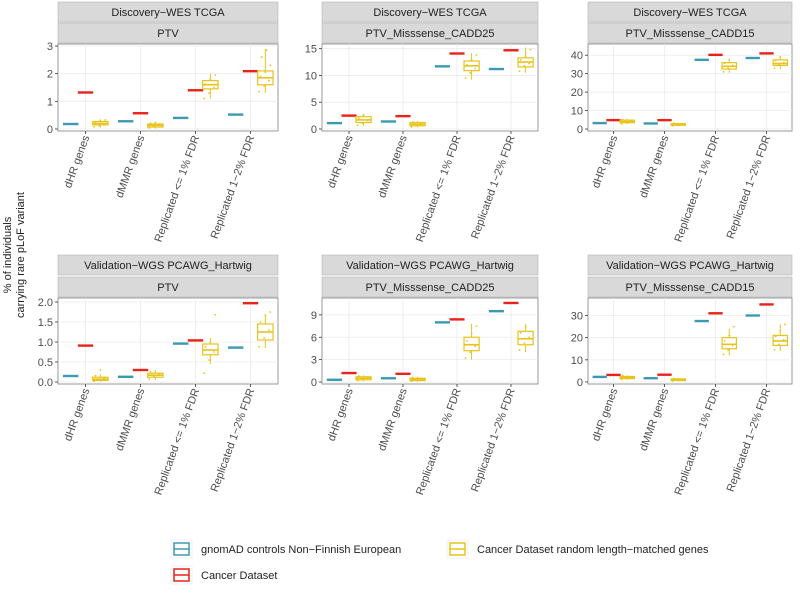 The width and height of the screenshot is (800, 600). I want to click on y-tick-label: 15, so click(311, 50).